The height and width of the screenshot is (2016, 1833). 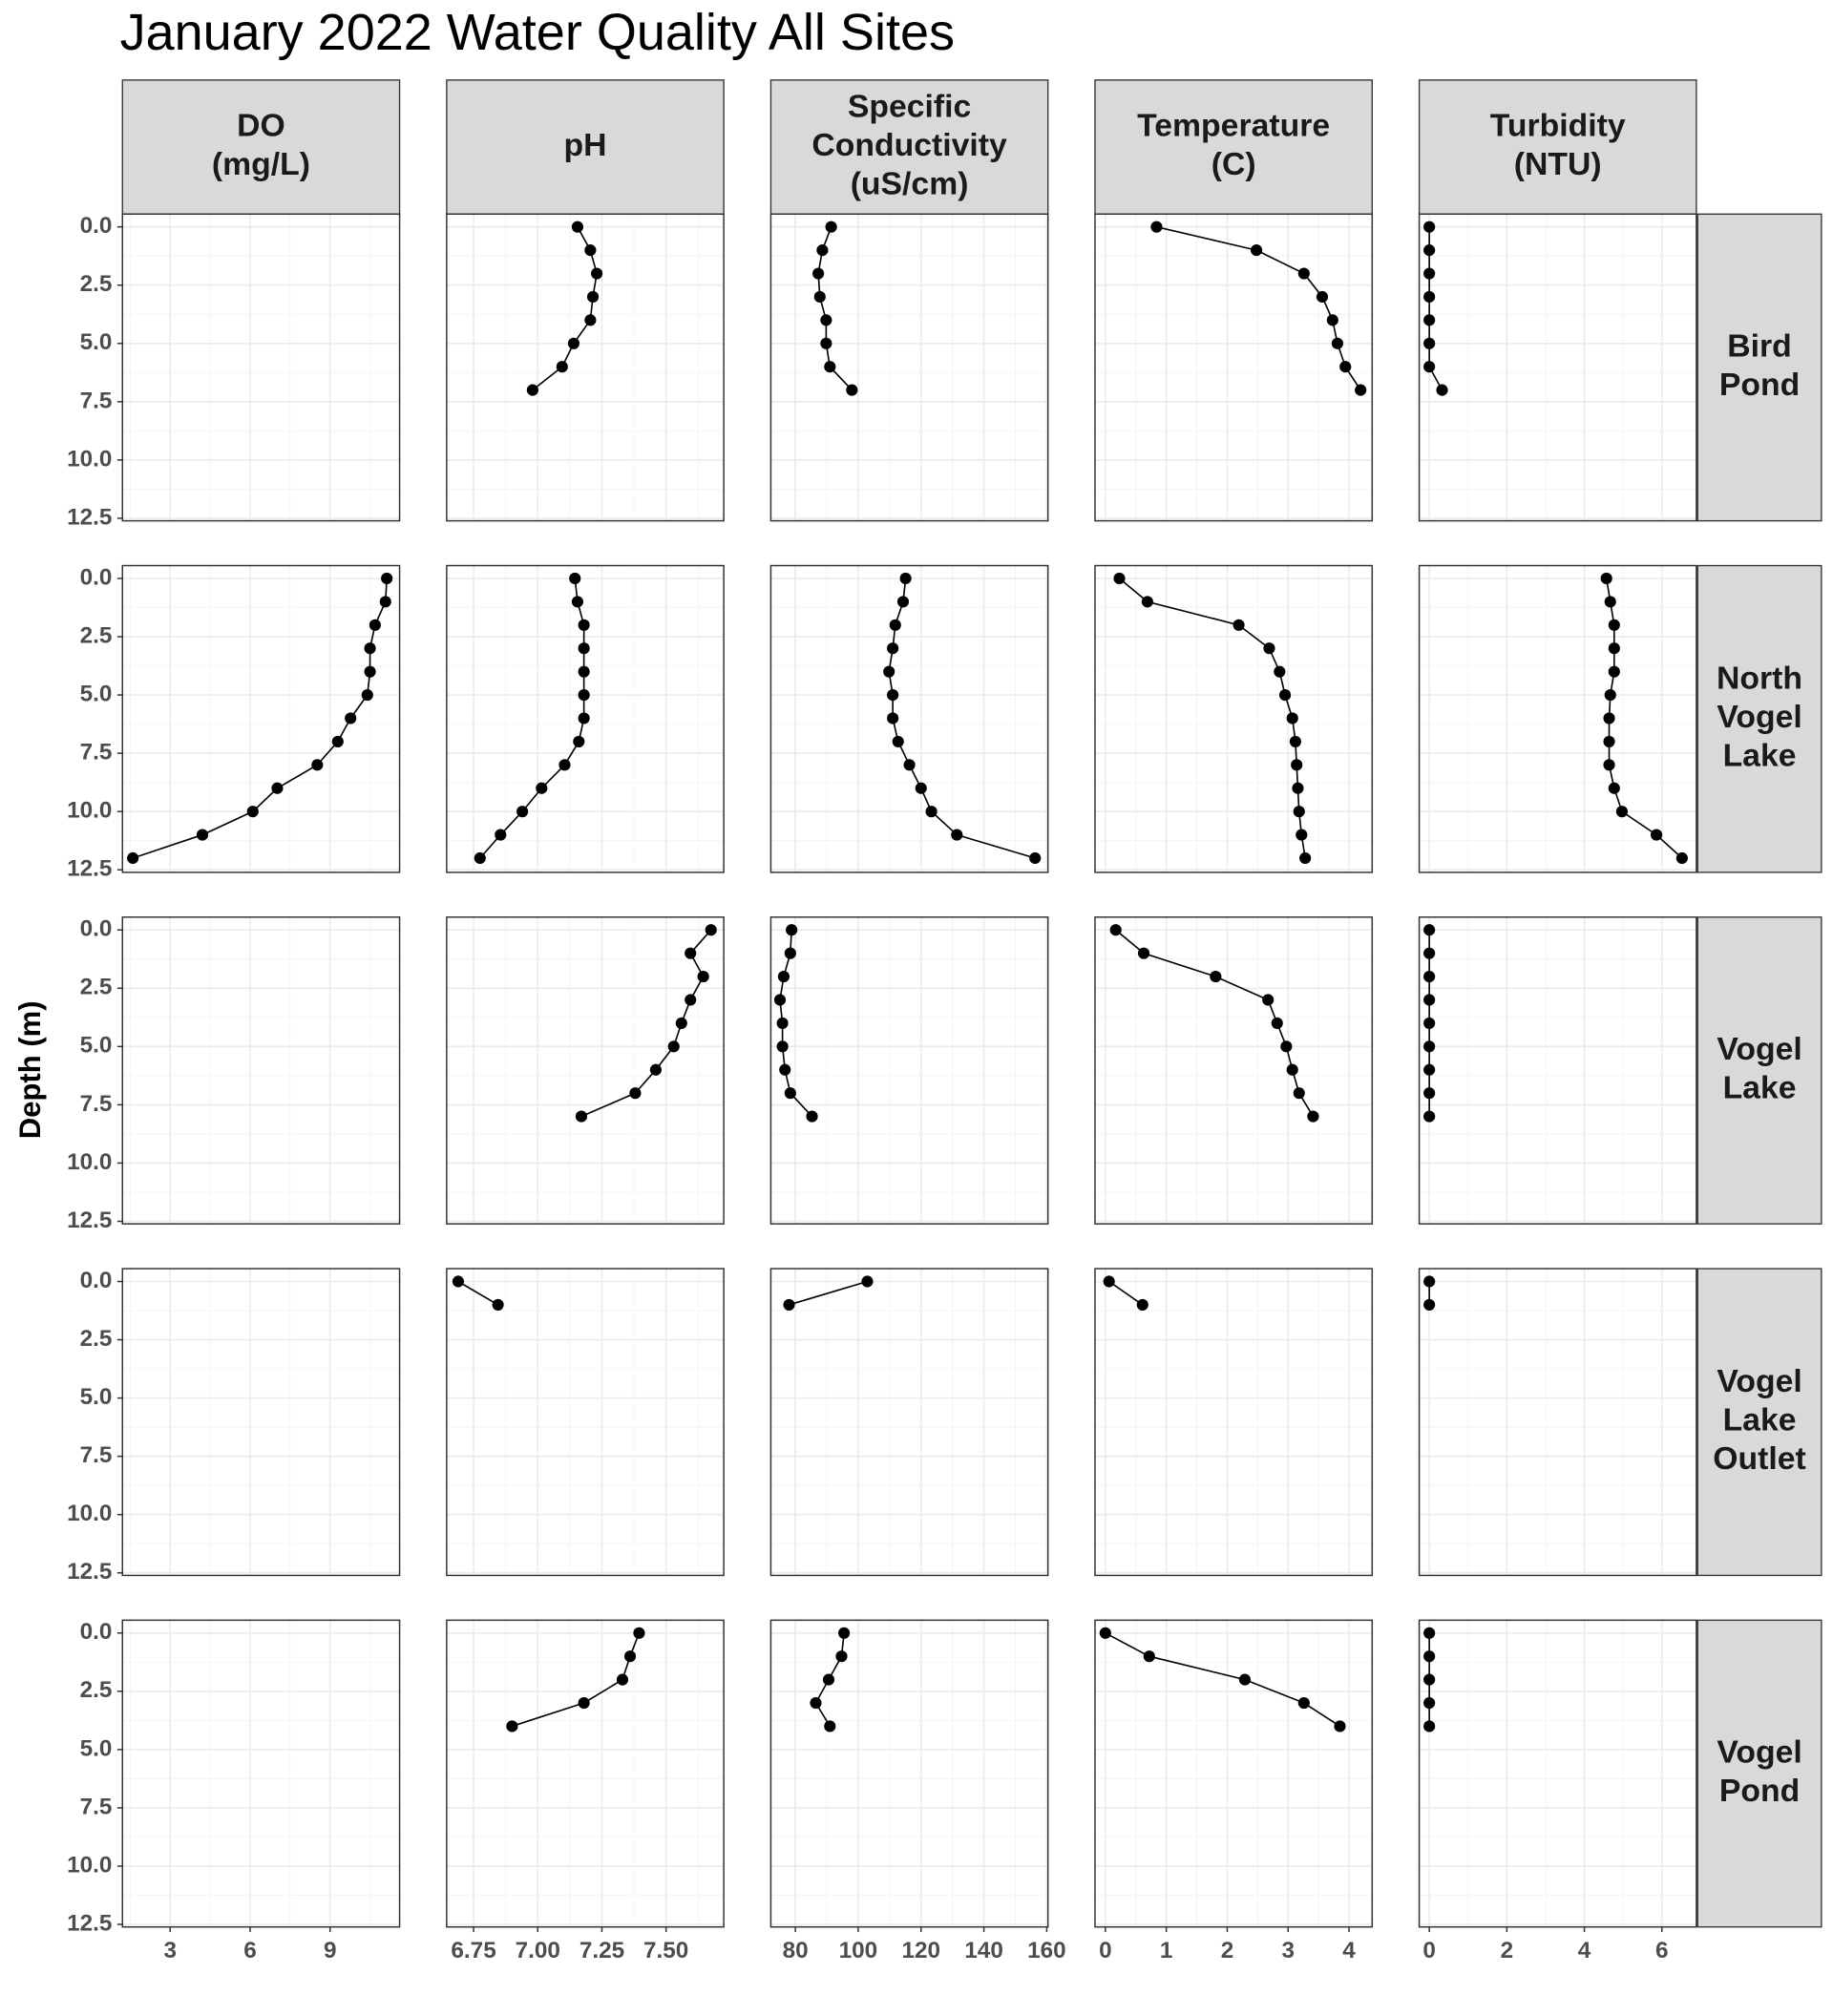 I want to click on column-strip-label: (mg/L), so click(x=261, y=164).